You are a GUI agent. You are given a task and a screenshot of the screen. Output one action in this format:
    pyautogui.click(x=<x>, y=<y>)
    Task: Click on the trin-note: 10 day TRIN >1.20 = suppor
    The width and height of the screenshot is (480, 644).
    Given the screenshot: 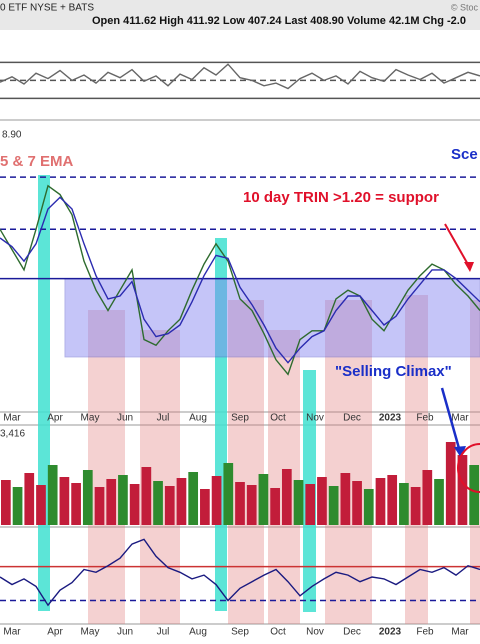 What is the action you would take?
    pyautogui.click(x=341, y=197)
    